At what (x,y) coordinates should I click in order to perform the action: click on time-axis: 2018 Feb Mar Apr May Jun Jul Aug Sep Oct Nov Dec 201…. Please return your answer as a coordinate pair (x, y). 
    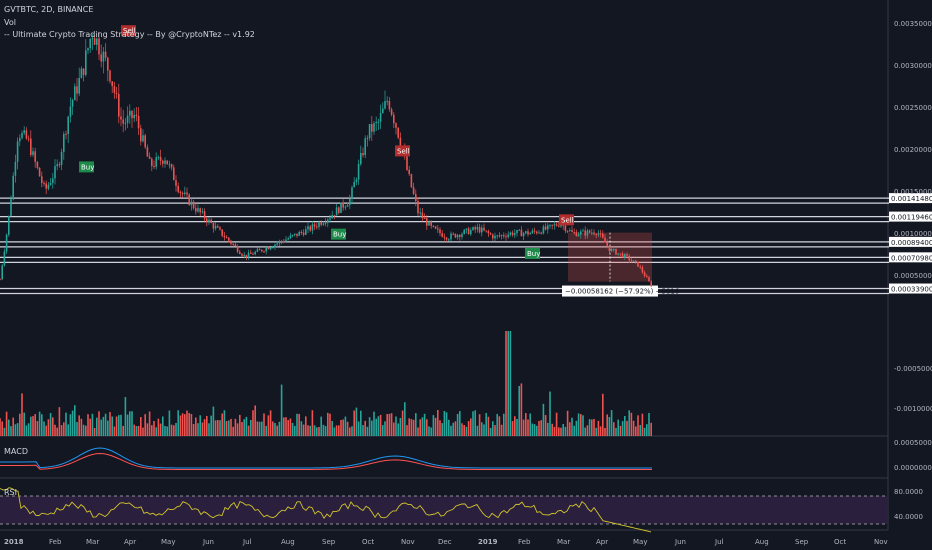
    Looking at the image, I should click on (446, 542).